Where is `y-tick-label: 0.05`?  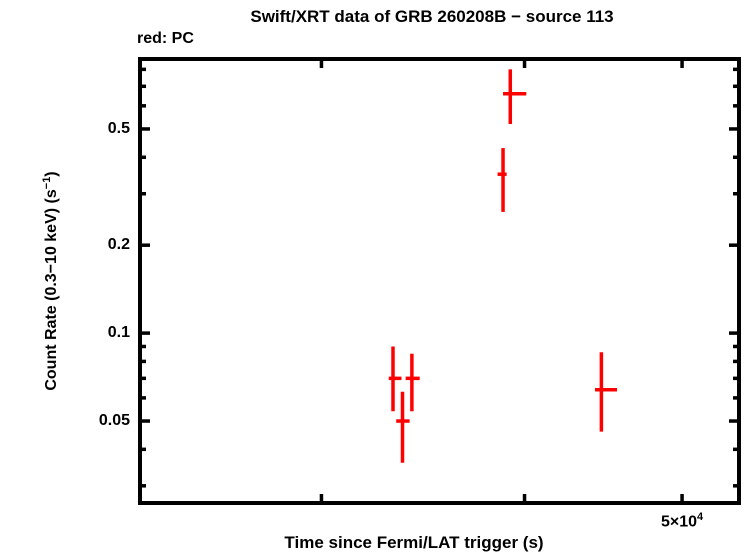
y-tick-label: 0.05 is located at coordinates (114, 421).